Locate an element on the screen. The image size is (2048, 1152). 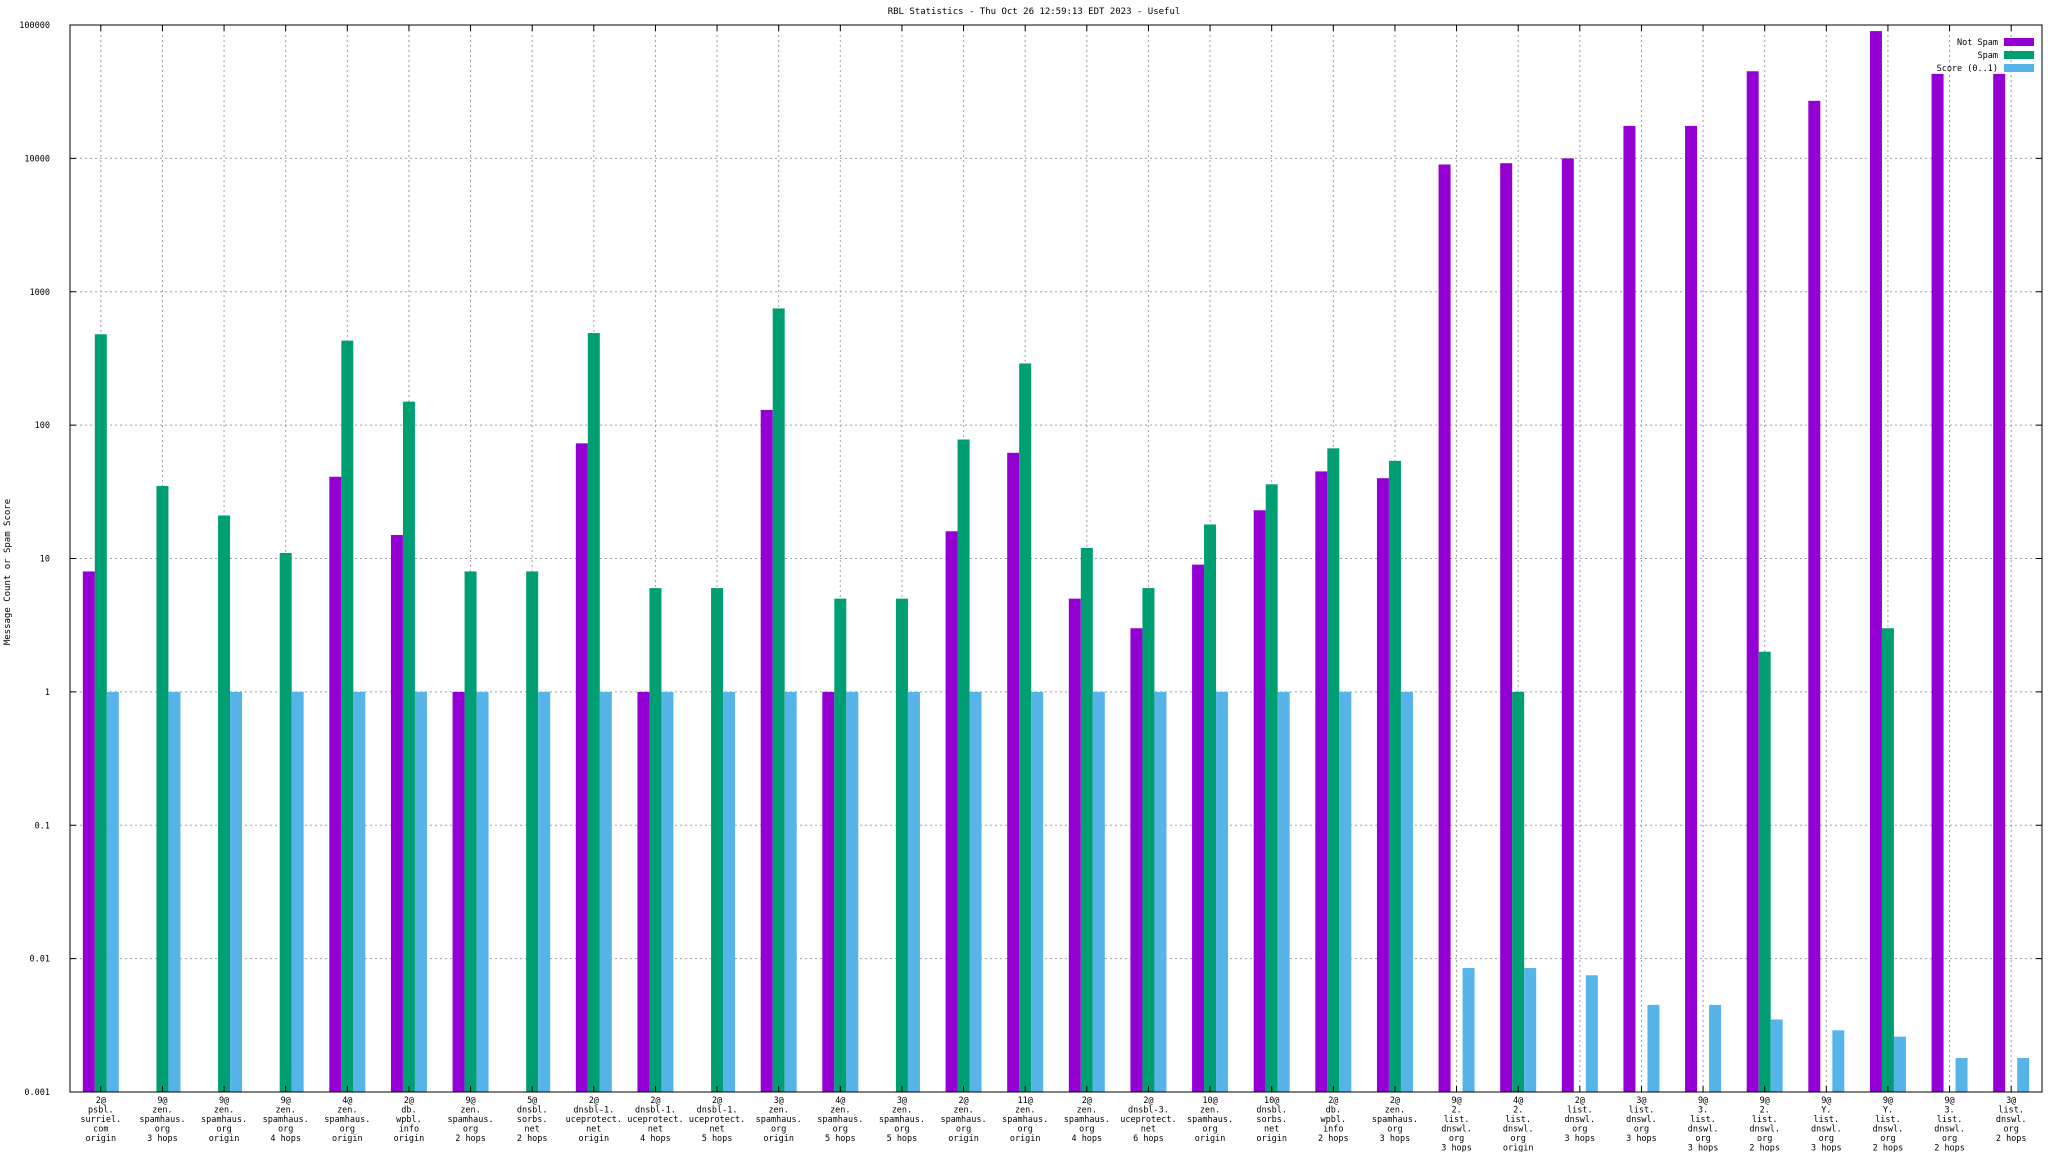
x-tick-label: 2@ zen. spamhaus. org 4 hops is located at coordinates (1087, 1120).